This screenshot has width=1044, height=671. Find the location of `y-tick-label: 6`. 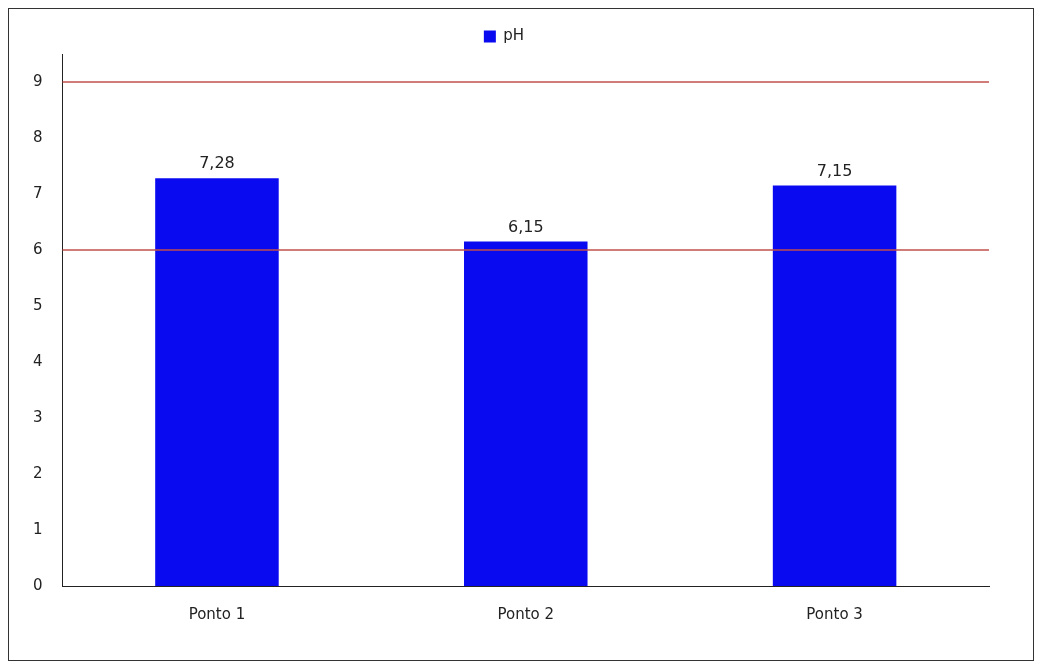

y-tick-label: 6 is located at coordinates (38, 248).